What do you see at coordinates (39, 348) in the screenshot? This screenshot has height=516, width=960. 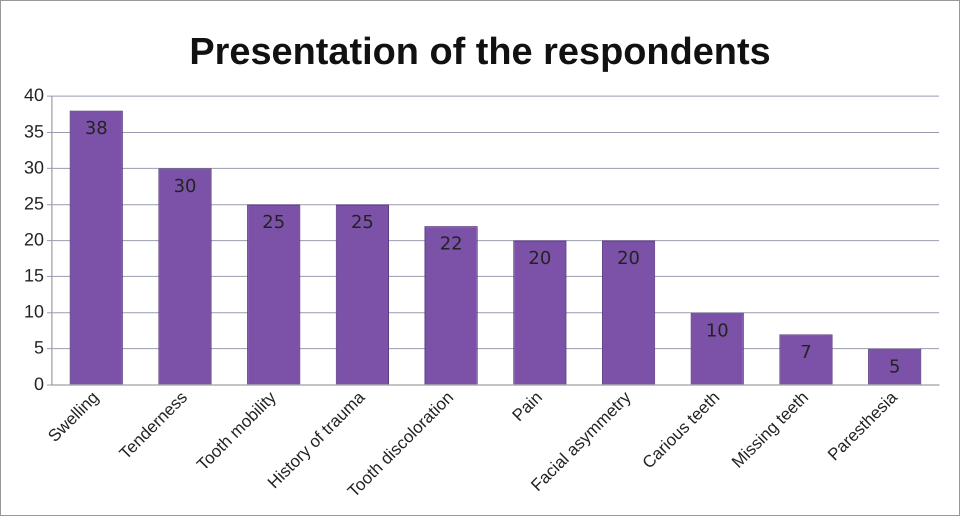 I see `y-tick-label: 5` at bounding box center [39, 348].